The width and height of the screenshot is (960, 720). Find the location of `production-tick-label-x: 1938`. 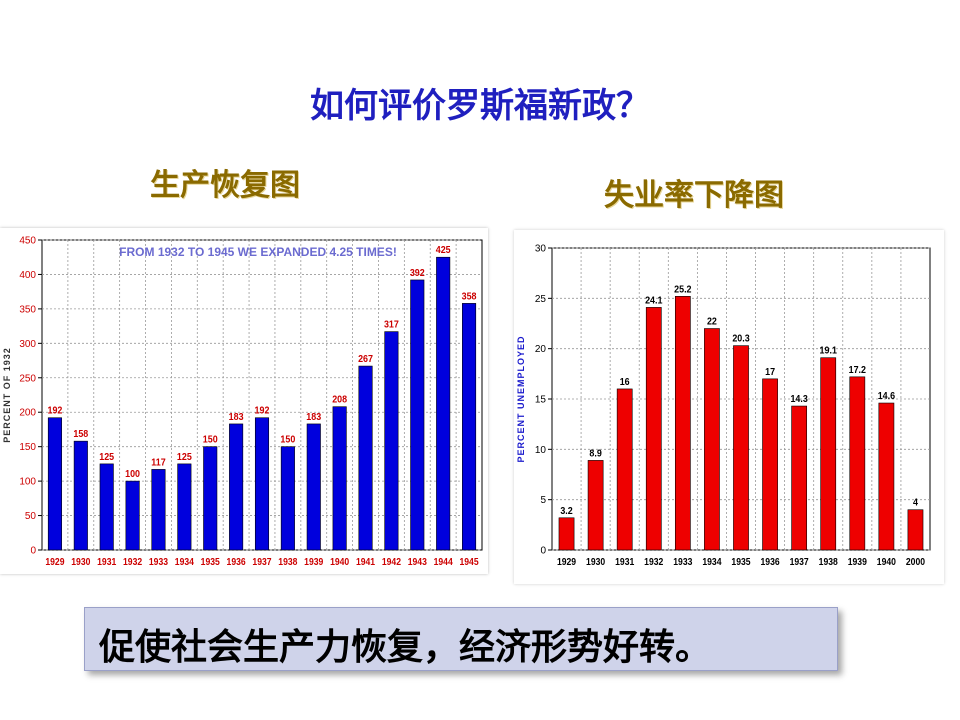

production-tick-label-x: 1938 is located at coordinates (288, 562).